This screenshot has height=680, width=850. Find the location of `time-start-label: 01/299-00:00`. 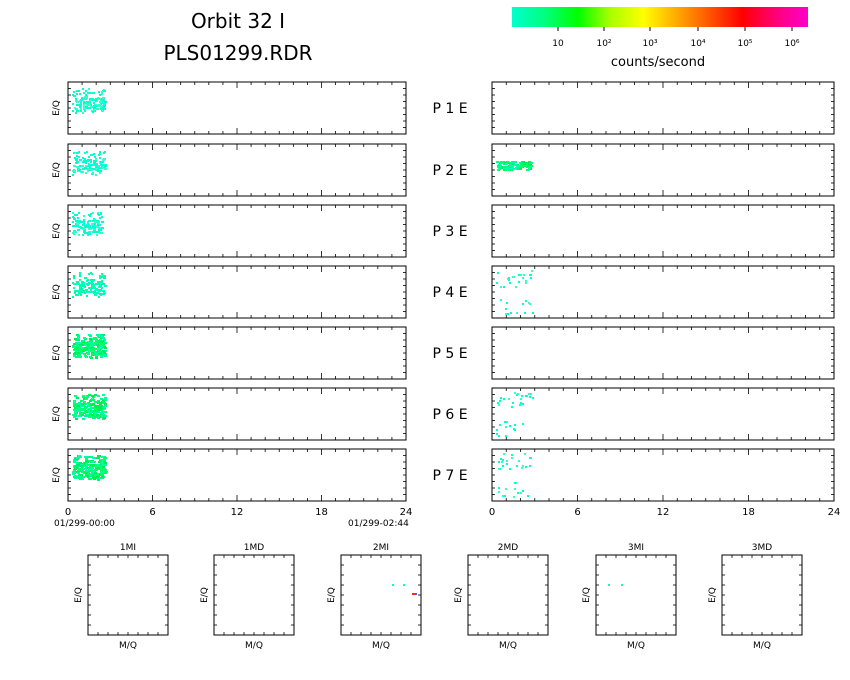

time-start-label: 01/299-00:00 is located at coordinates (84, 524).